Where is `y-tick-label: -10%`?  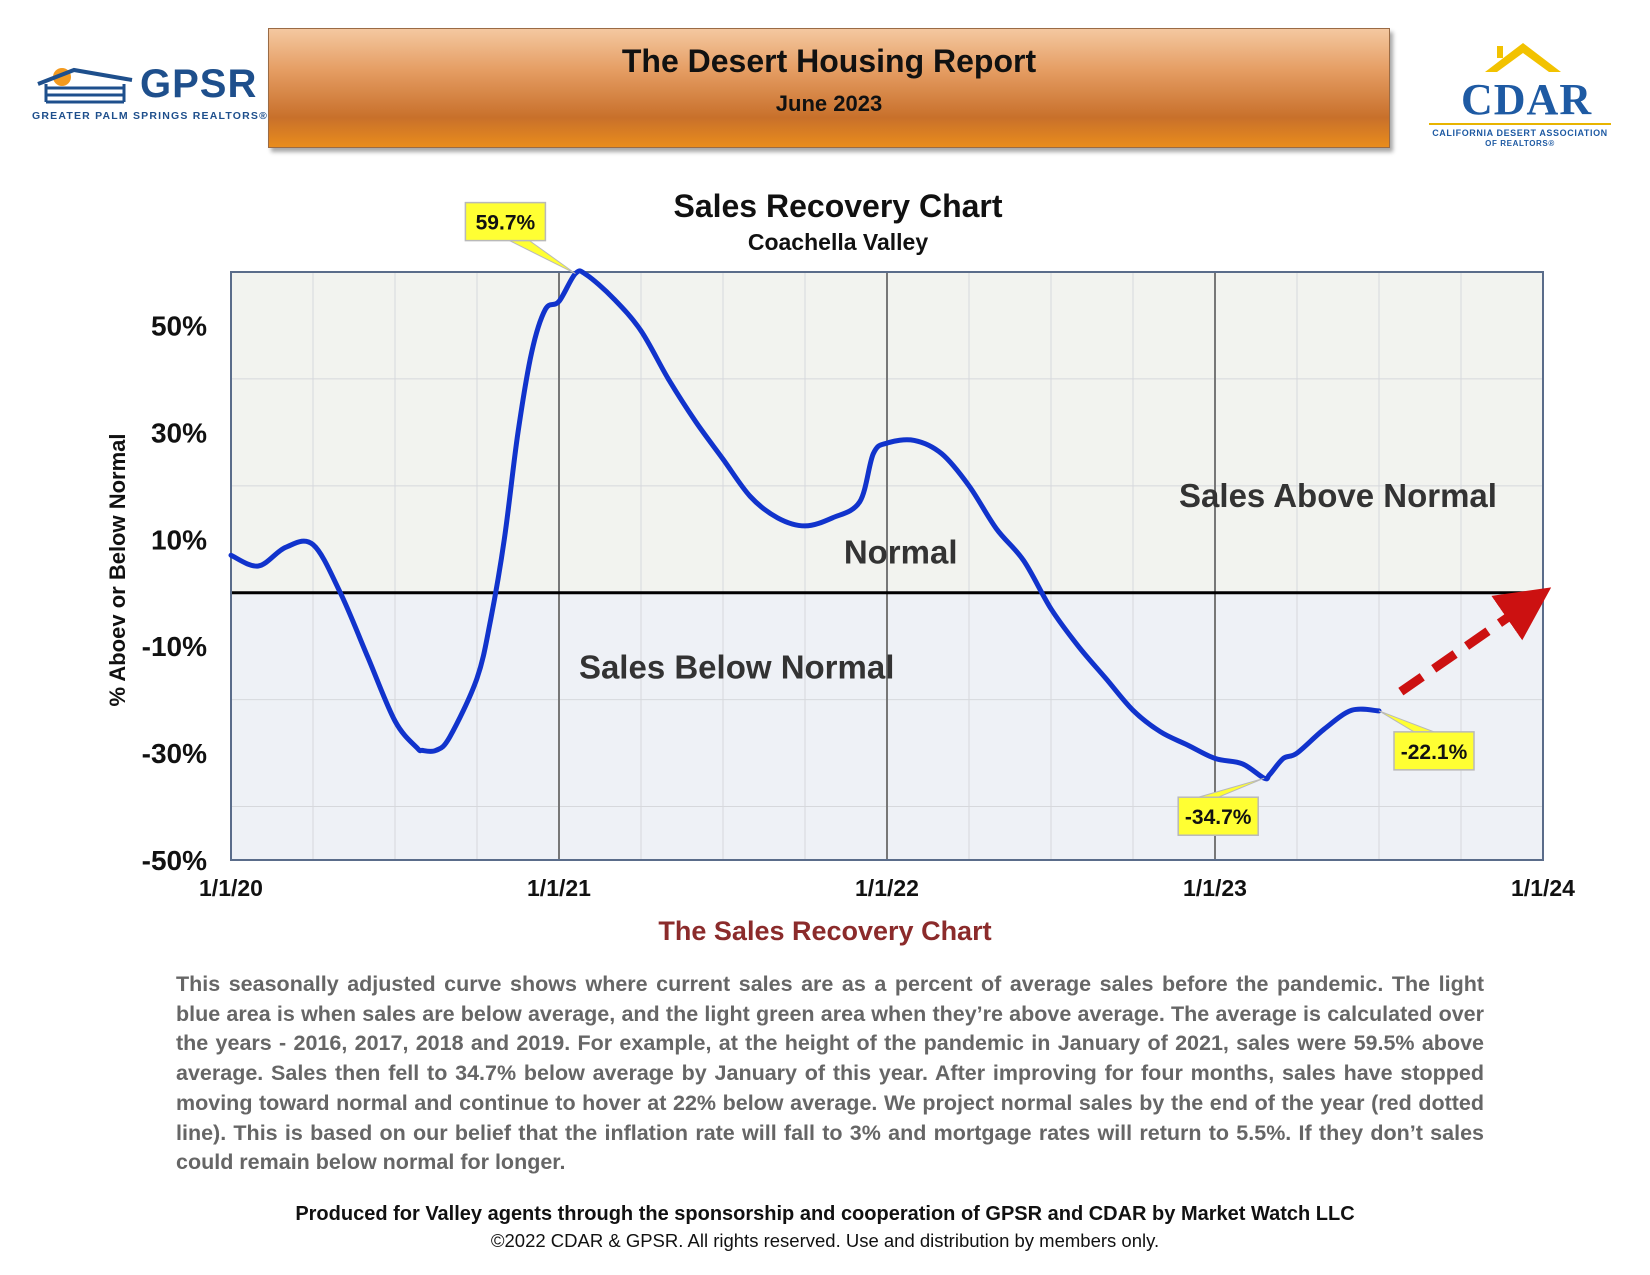
y-tick-label: -10% is located at coordinates (174, 646).